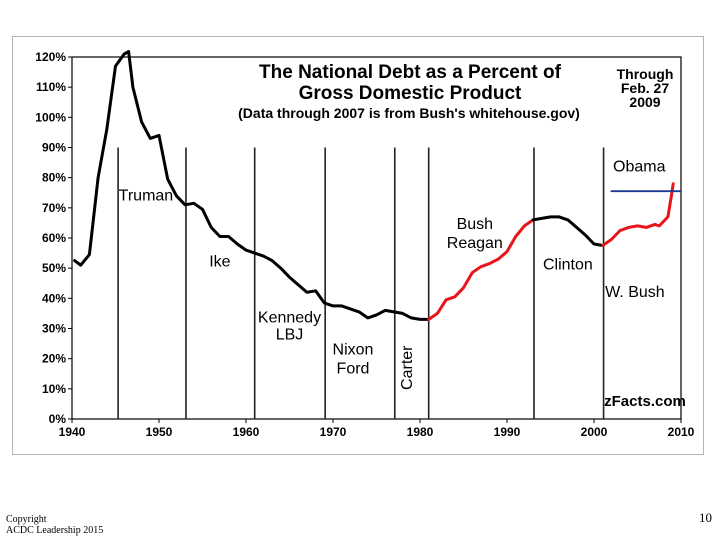 This screenshot has height=540, width=720. What do you see at coordinates (54, 389) in the screenshot?
I see `y-tick-label: 10%` at bounding box center [54, 389].